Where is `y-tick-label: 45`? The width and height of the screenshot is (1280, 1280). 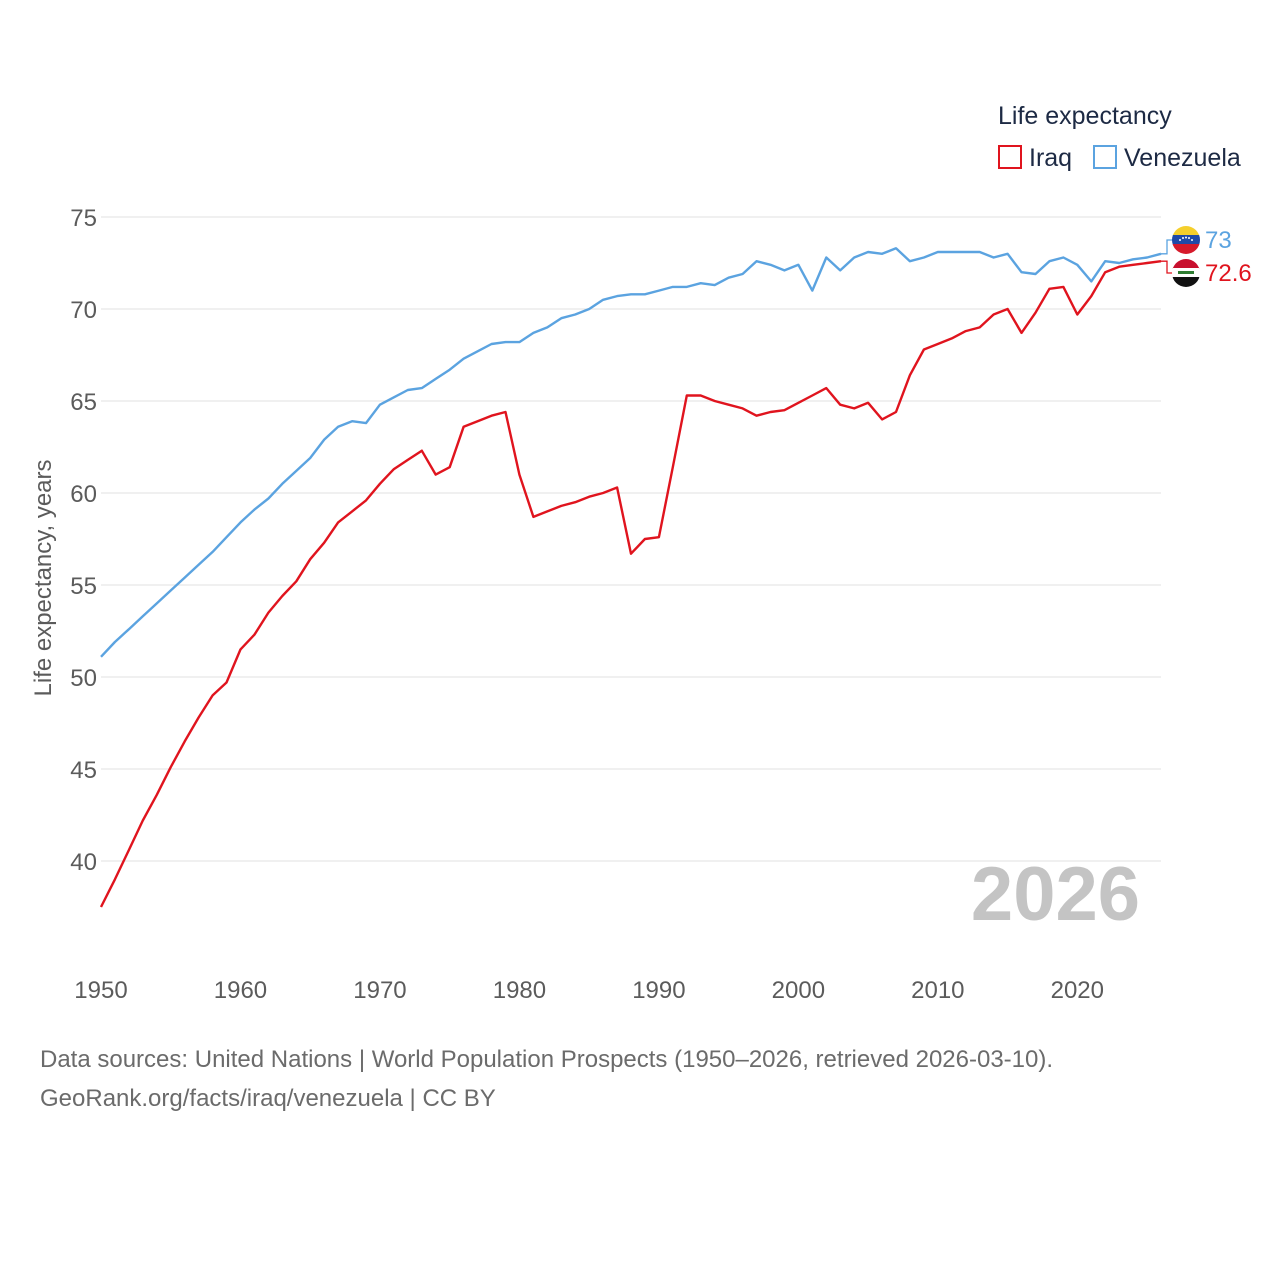
y-tick-label: 45 is located at coordinates (83, 770).